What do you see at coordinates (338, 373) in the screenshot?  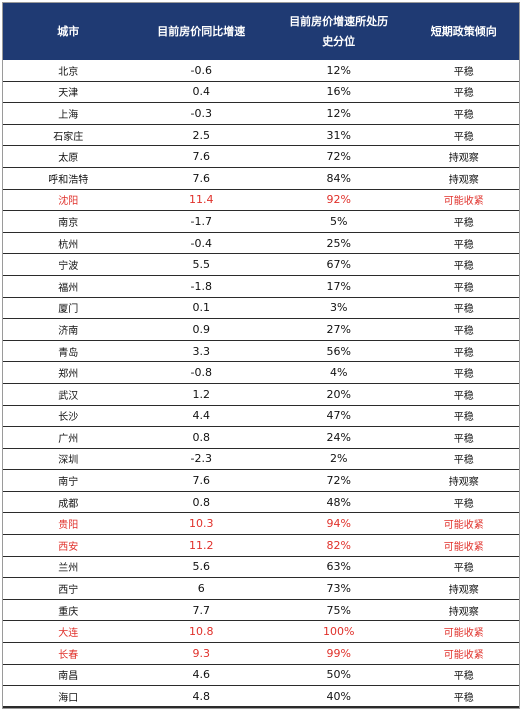 I see `percentile-cell: 4%` at bounding box center [338, 373].